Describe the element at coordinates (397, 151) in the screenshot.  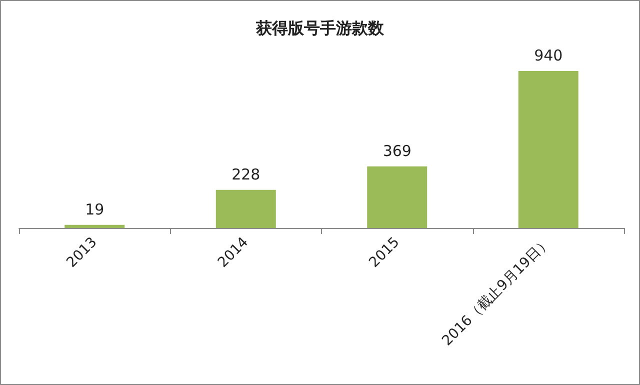
I see `data-label: 369` at that location.